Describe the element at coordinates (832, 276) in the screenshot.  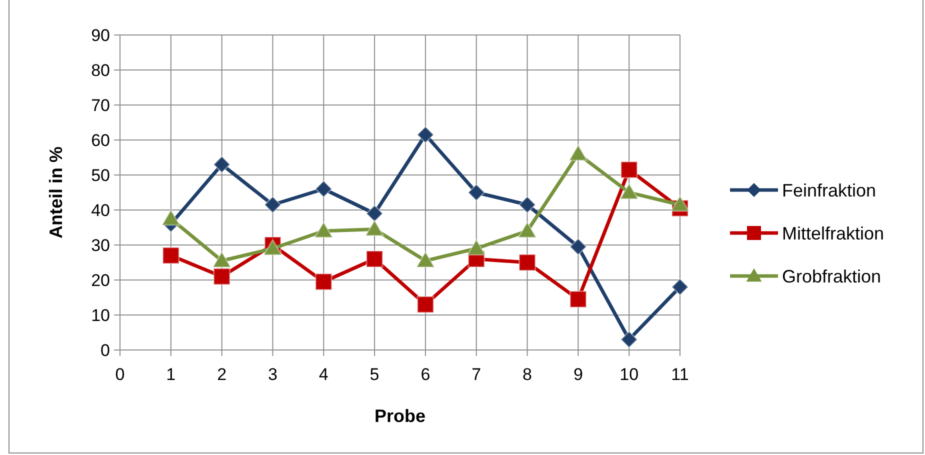
I see `legend-label: Grobfraktion` at that location.